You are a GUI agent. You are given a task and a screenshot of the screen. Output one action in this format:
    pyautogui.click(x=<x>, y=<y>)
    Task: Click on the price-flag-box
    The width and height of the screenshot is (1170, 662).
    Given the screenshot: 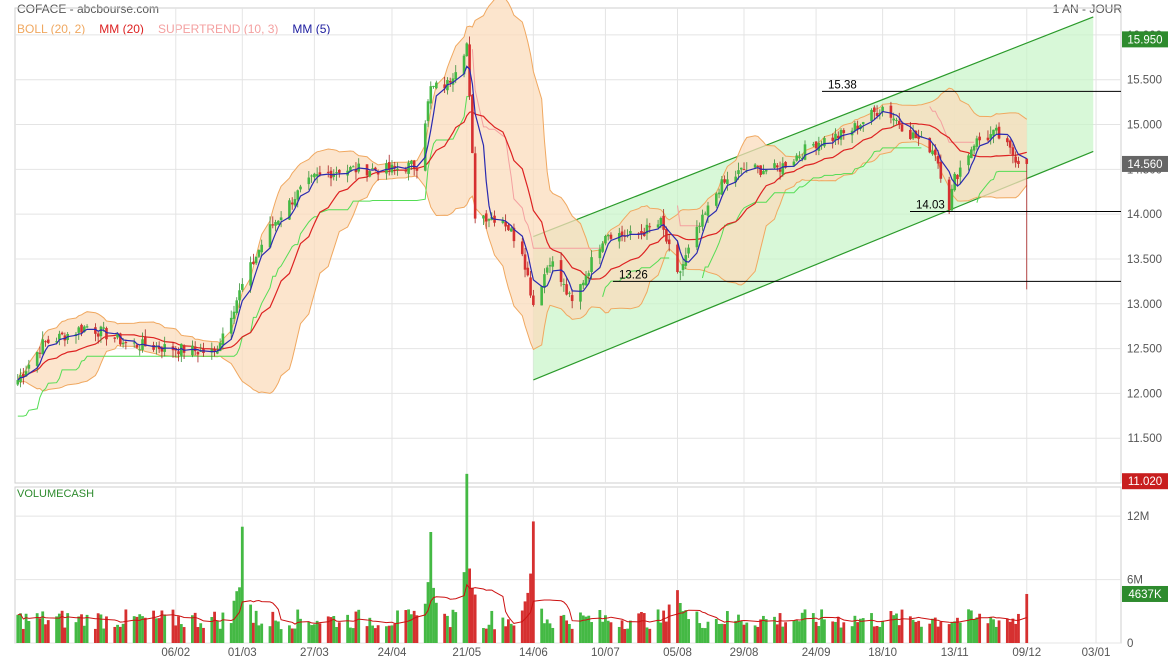 What is the action you would take?
    pyautogui.click(x=1145, y=163)
    